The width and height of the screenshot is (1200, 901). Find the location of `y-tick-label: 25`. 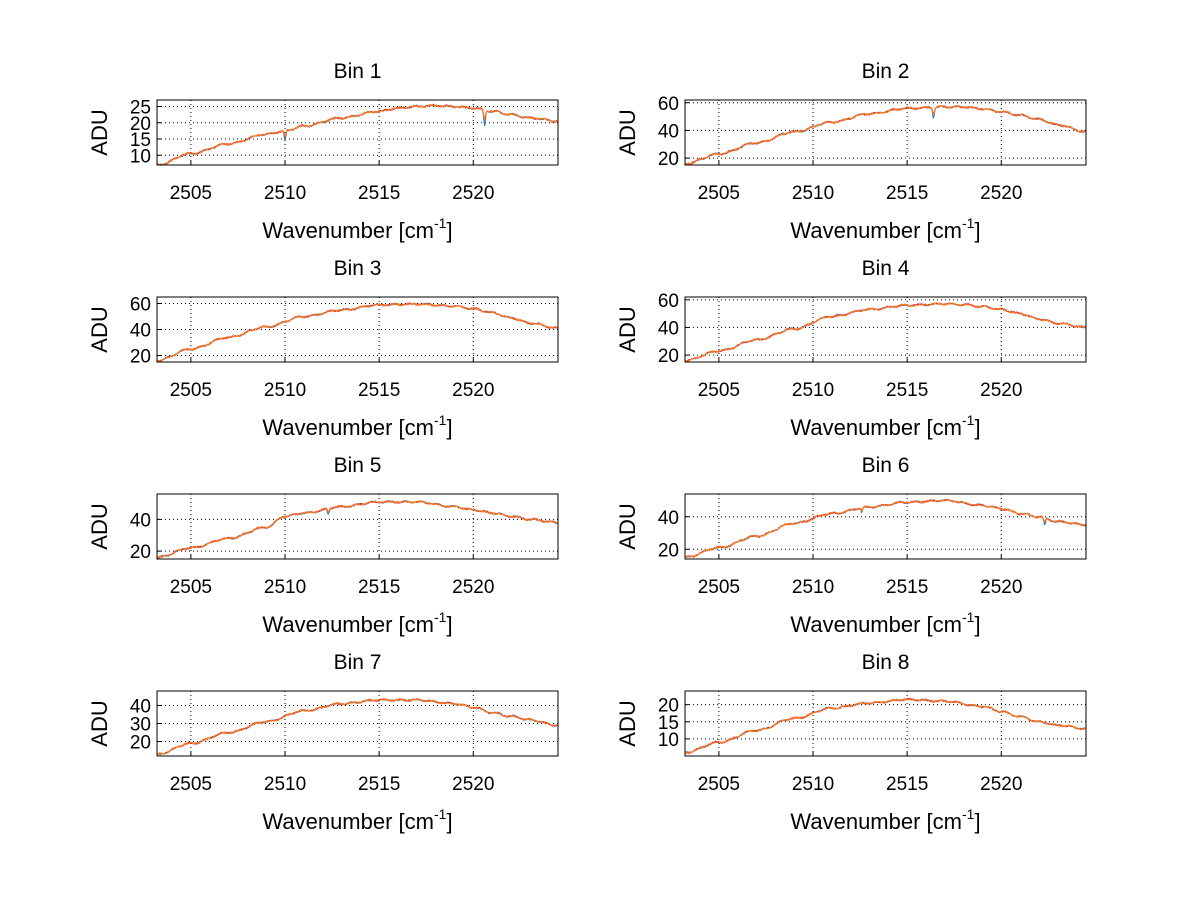

y-tick-label: 25 is located at coordinates (140, 108).